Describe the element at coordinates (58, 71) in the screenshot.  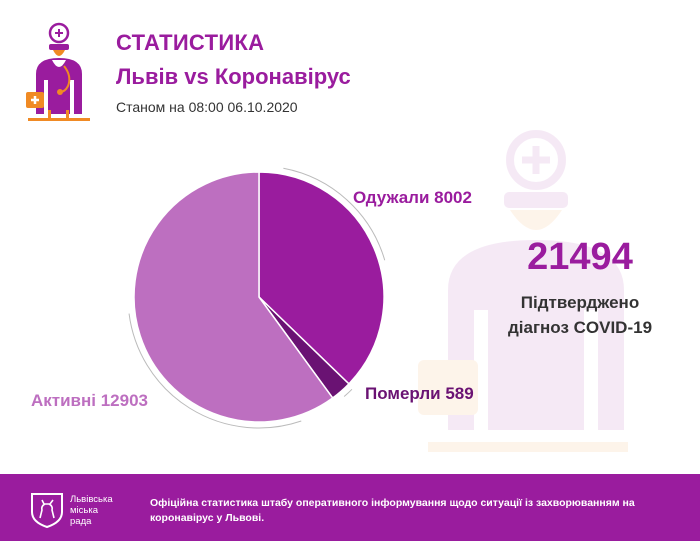
I see `doctor-icon` at that location.